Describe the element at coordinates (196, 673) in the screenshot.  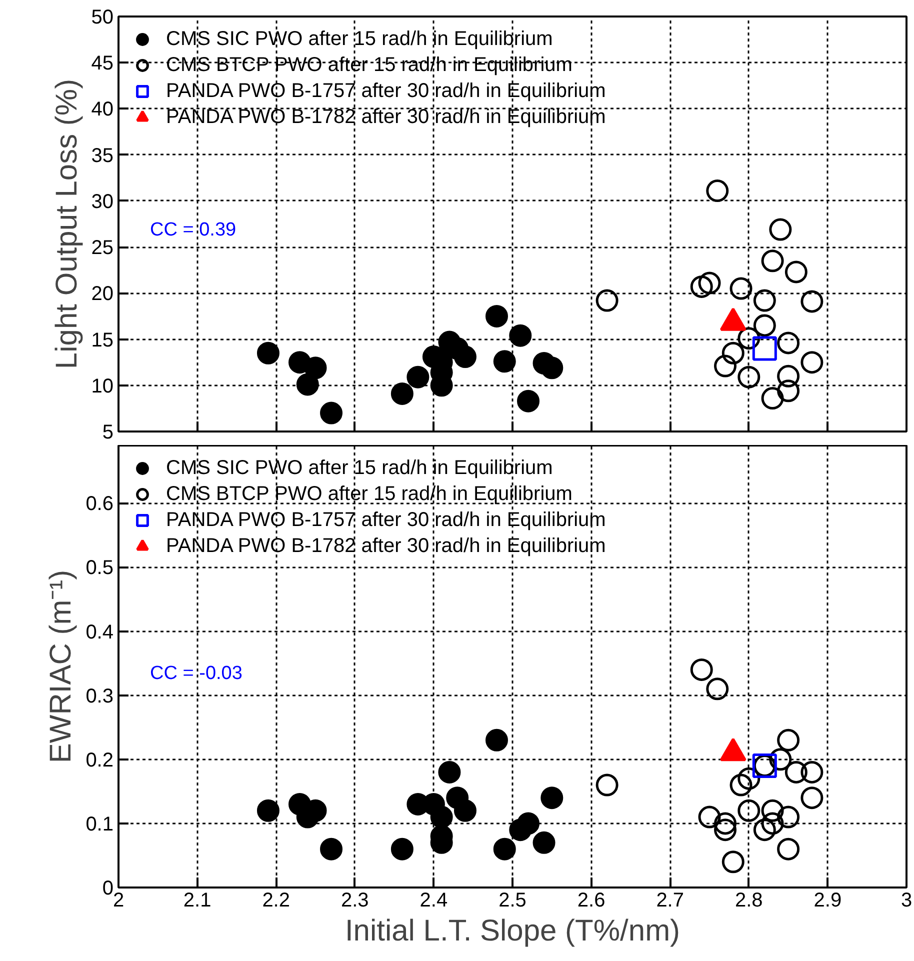
I see `annotation: CC = -0.03` at that location.